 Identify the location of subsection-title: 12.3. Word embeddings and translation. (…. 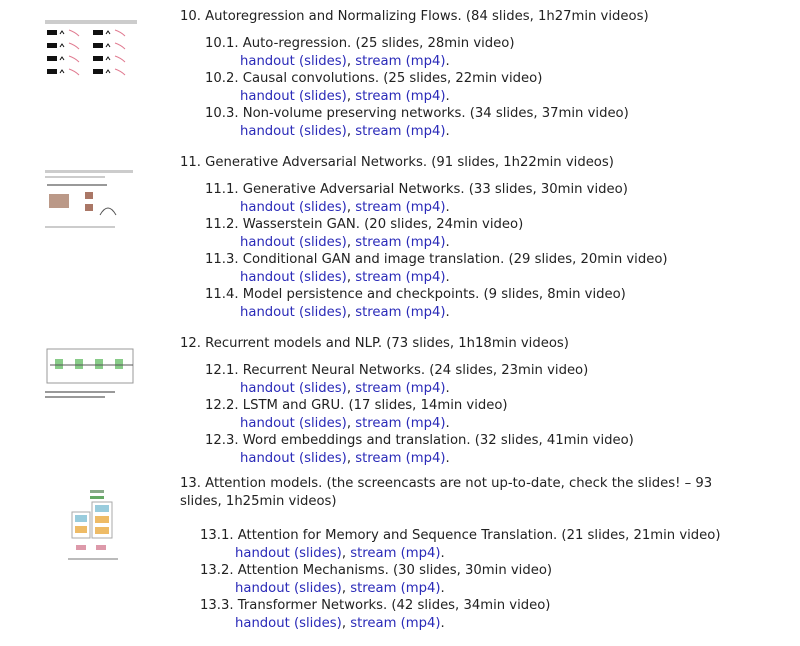
(419, 440).